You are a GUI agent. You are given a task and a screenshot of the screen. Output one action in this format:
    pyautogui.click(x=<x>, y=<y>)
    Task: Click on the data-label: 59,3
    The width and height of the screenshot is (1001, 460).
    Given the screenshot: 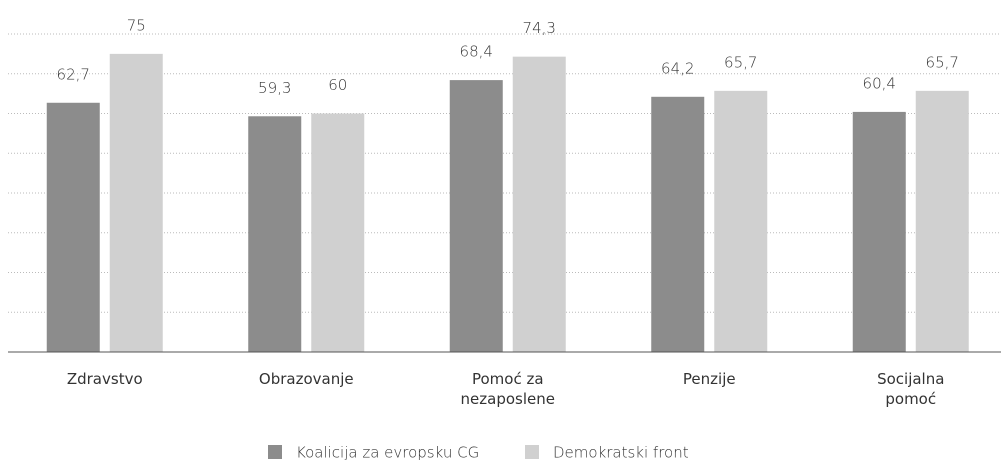 What is the action you would take?
    pyautogui.click(x=274, y=88)
    